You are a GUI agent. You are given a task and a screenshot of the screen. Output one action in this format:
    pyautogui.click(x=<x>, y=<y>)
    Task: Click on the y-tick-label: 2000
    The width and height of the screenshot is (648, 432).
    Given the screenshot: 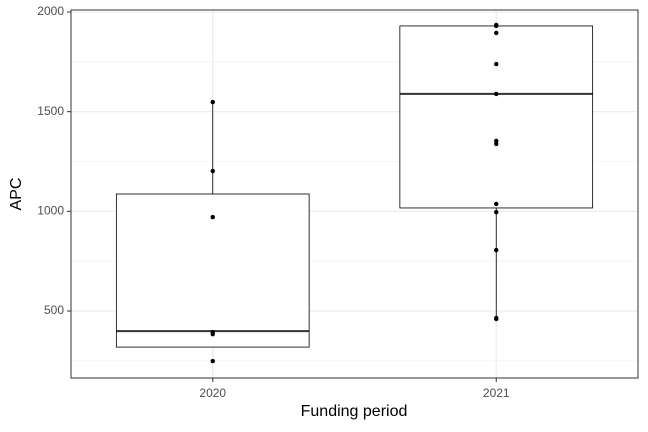 What is the action you would take?
    pyautogui.click(x=50, y=11)
    